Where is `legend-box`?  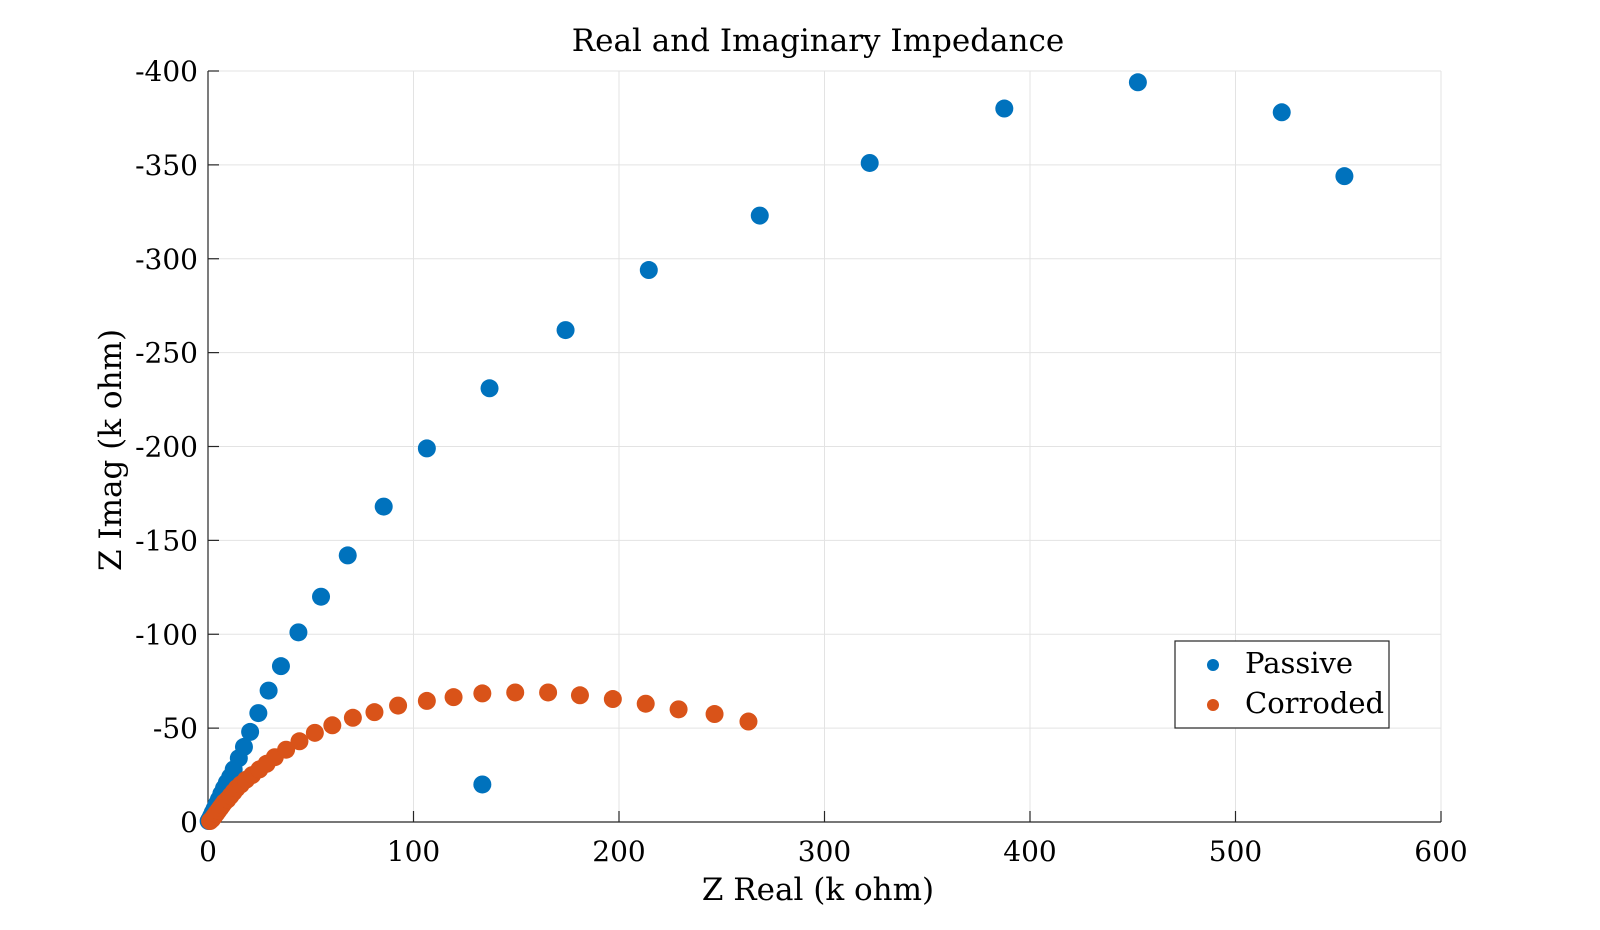 legend-box is located at coordinates (1282, 684).